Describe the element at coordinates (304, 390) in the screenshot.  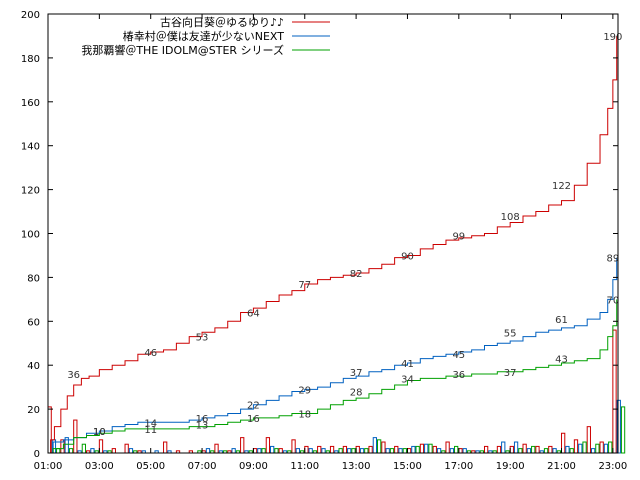
I see `data-label: 29` at that location.